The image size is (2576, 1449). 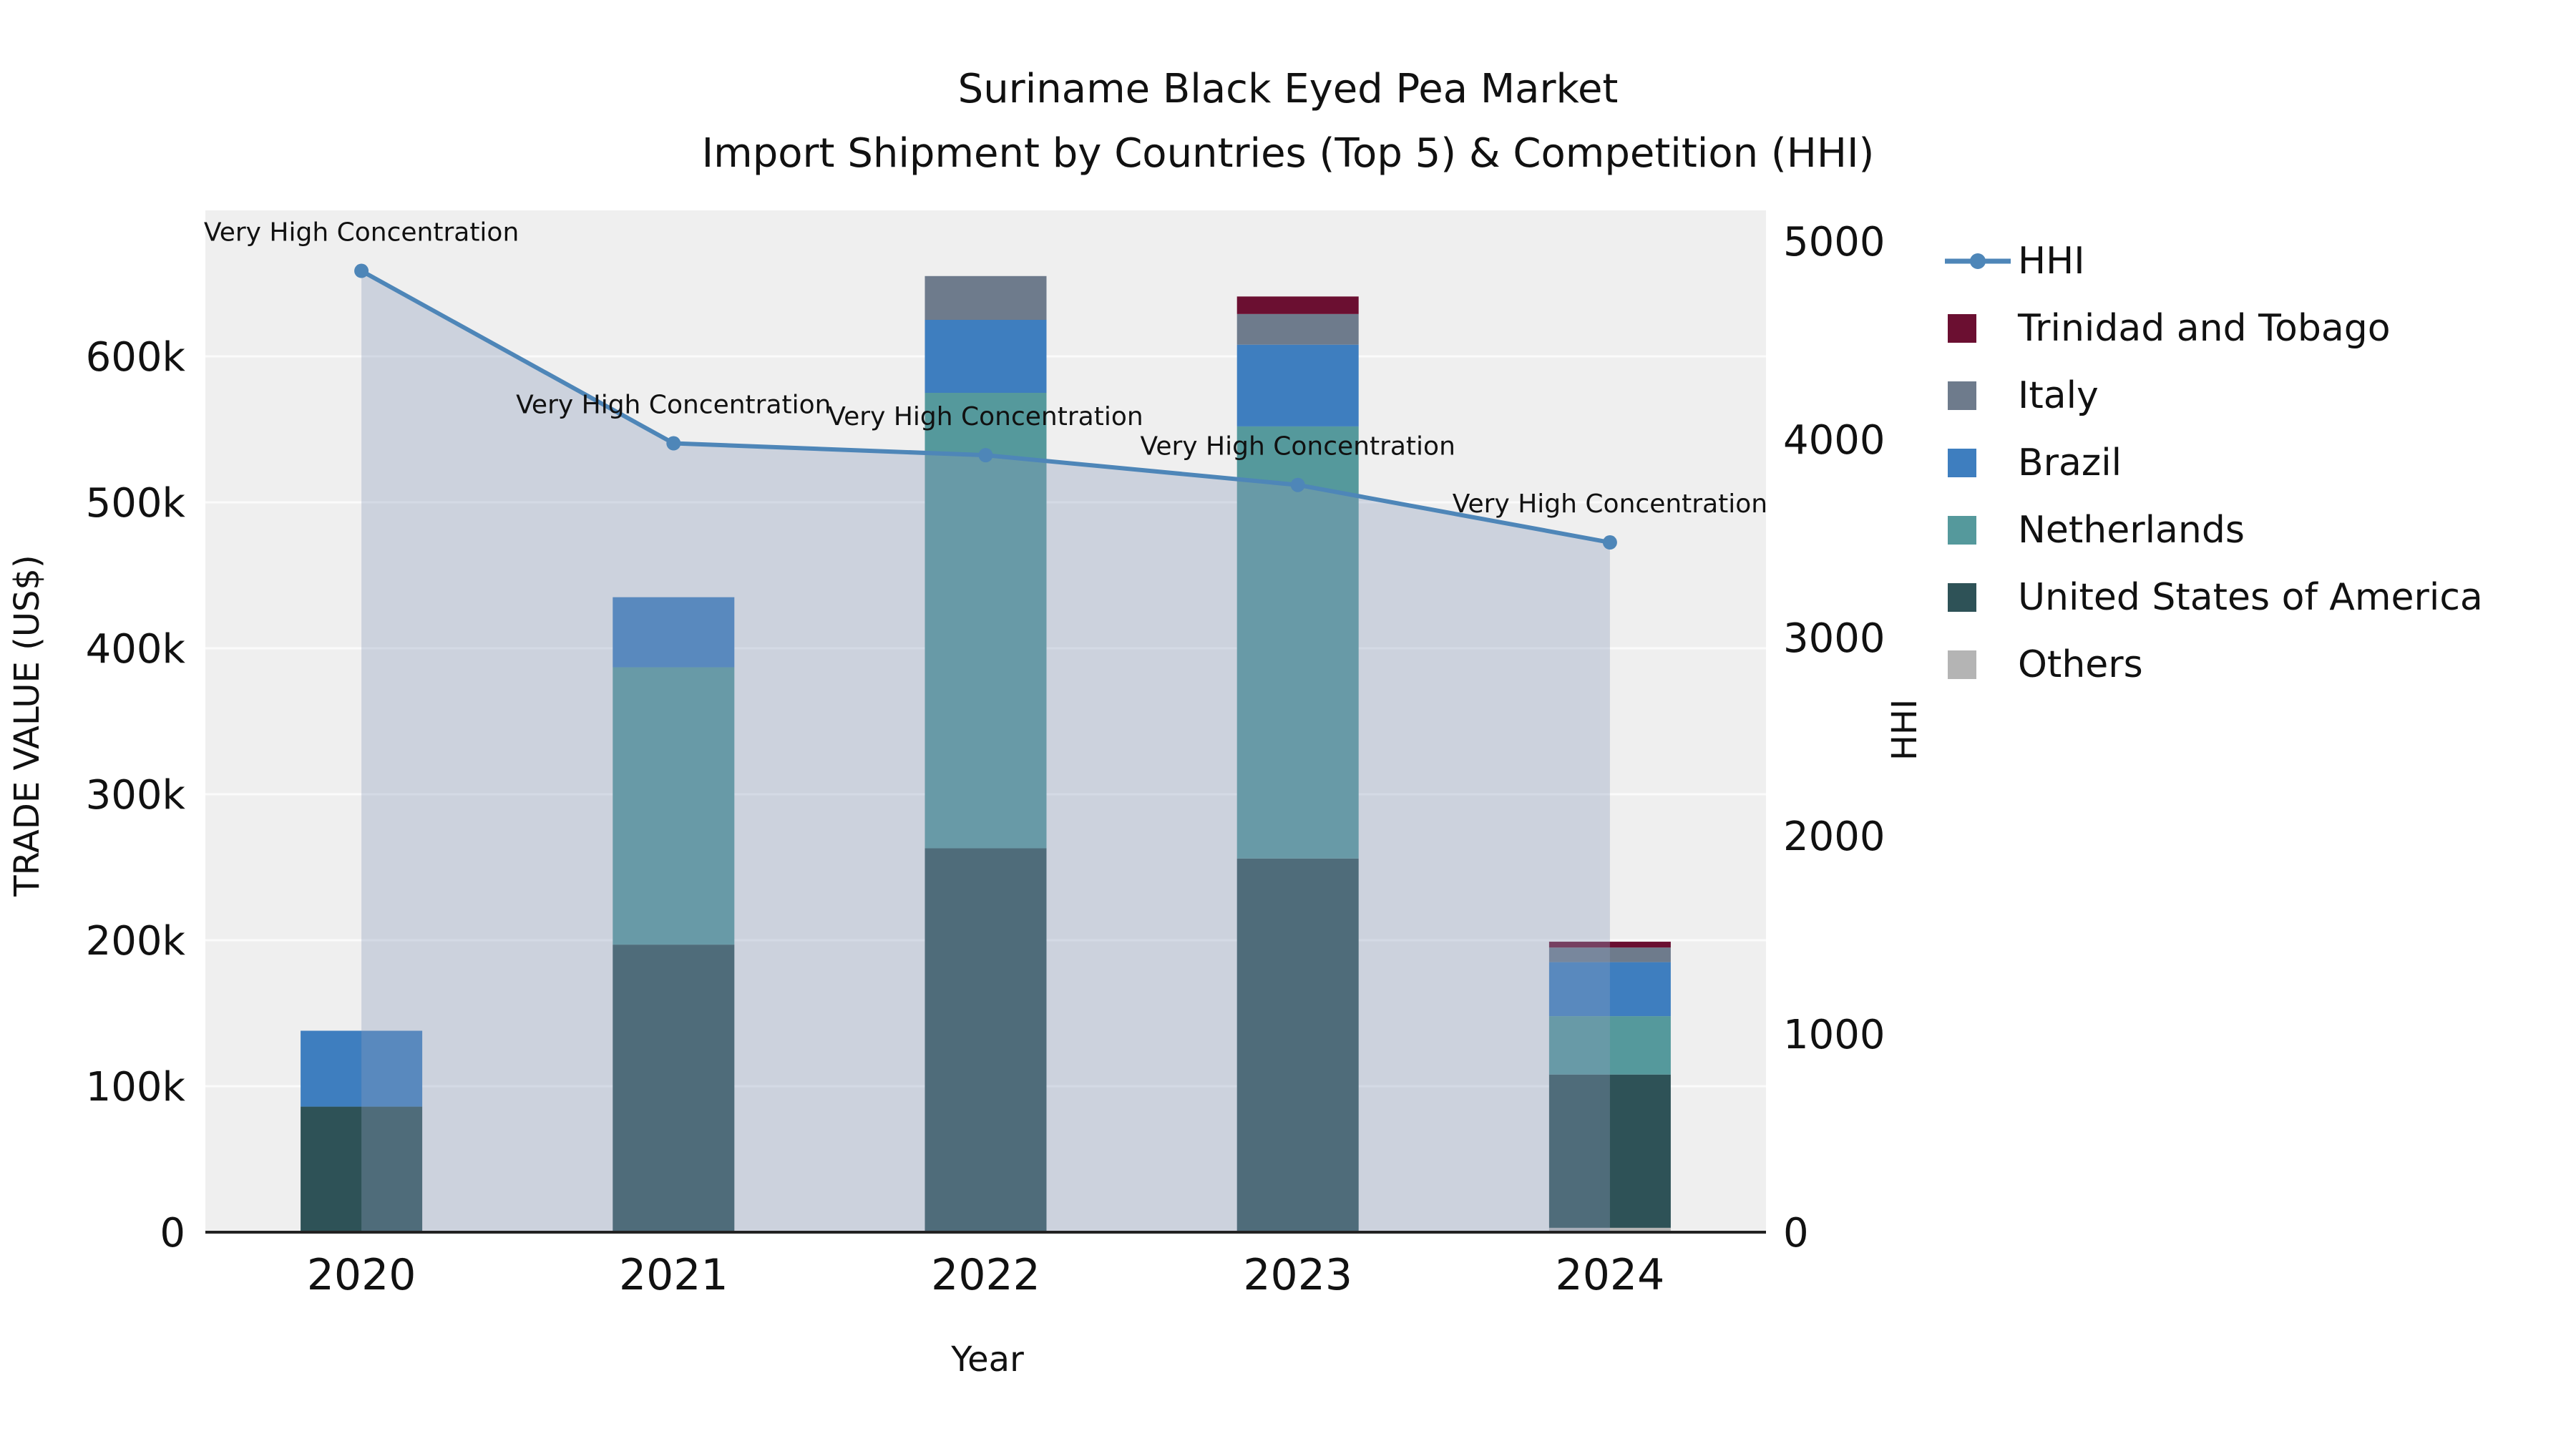 What do you see at coordinates (1609, 945) in the screenshot?
I see `bar-segment-trinidad-and-tobago-2024` at bounding box center [1609, 945].